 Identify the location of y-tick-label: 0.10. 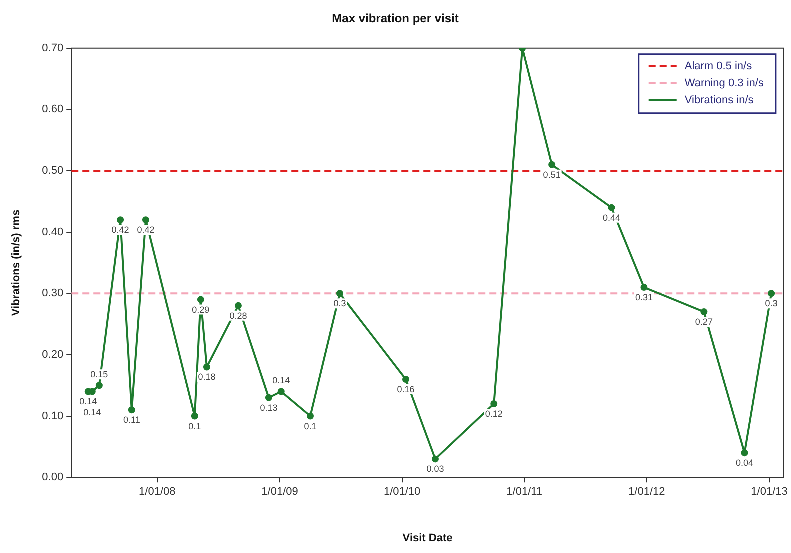
(53, 416).